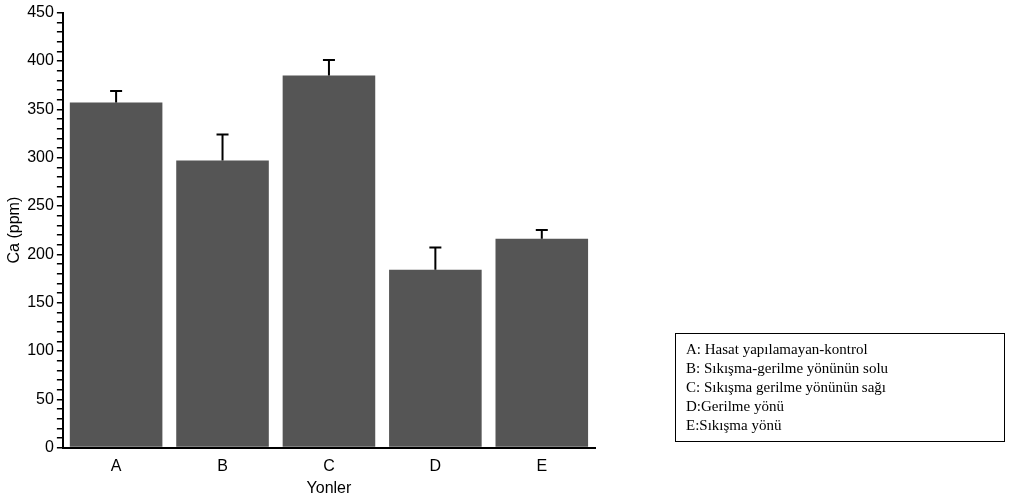 The width and height of the screenshot is (1016, 498). Describe the element at coordinates (40, 108) in the screenshot. I see `y-tick-label: 350` at that location.